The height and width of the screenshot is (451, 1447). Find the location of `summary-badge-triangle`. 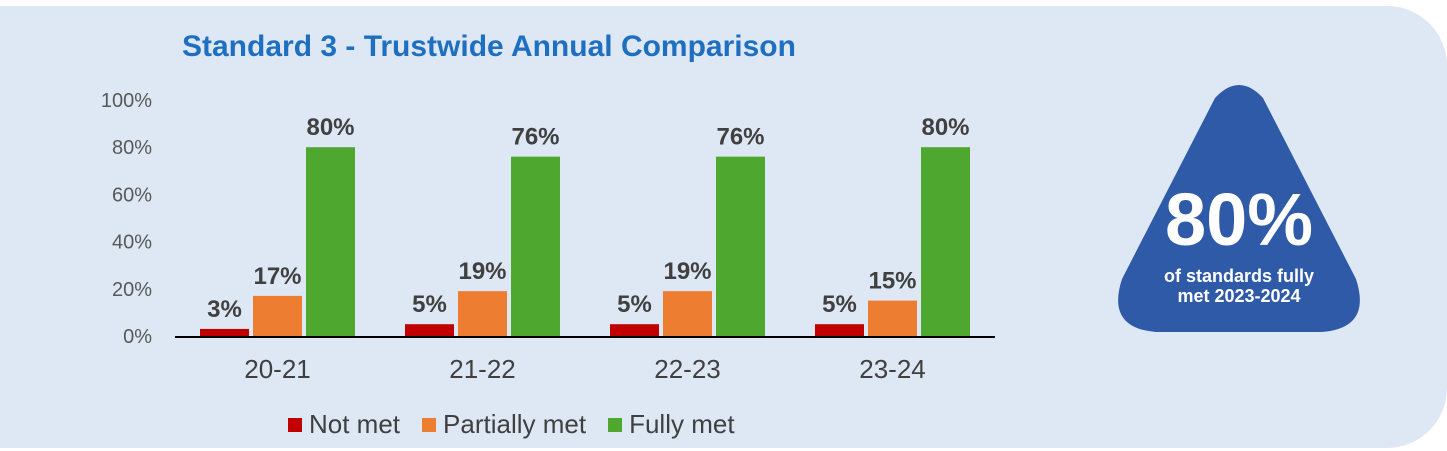

summary-badge-triangle is located at coordinates (1239, 208).